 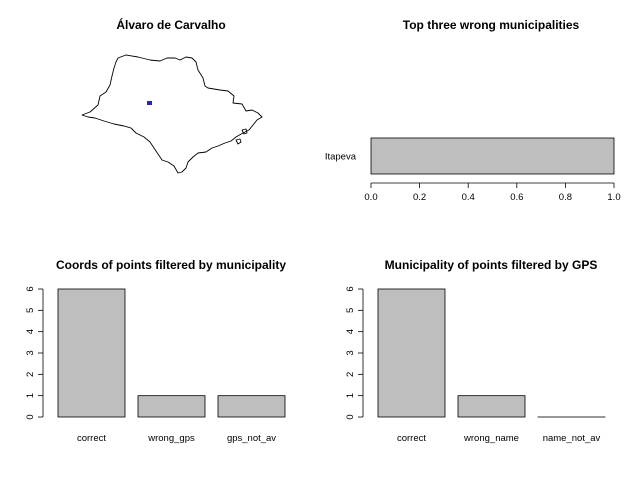 I want to click on category-label: wrong_gps, so click(x=171, y=438).